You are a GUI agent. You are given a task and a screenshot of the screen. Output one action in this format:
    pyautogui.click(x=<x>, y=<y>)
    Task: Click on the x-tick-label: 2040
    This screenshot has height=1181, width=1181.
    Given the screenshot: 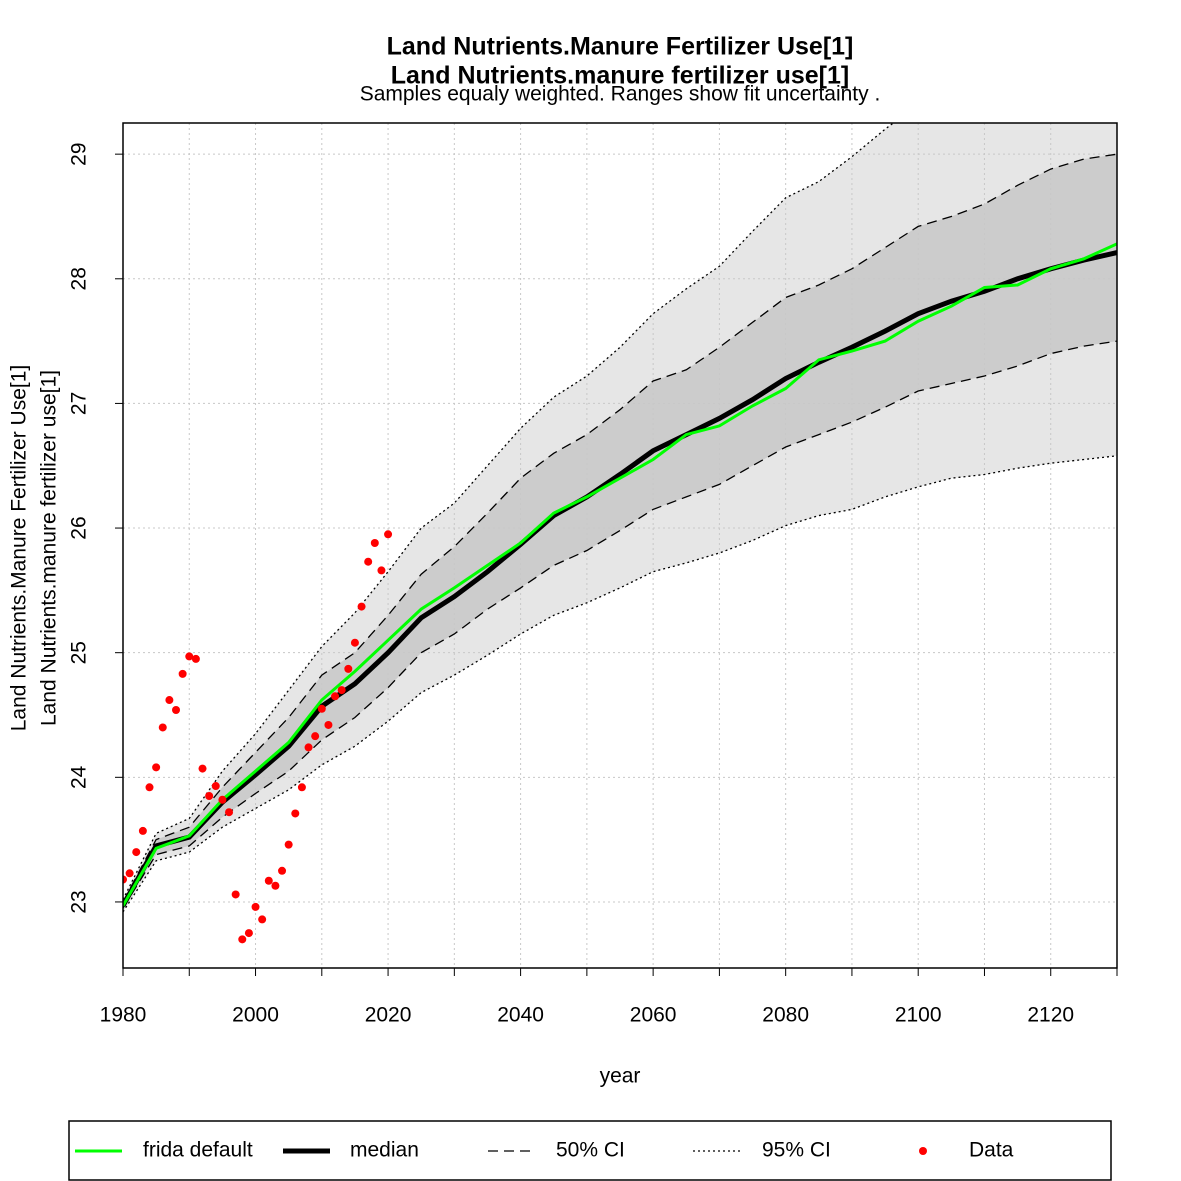 What is the action you would take?
    pyautogui.click(x=520, y=1015)
    